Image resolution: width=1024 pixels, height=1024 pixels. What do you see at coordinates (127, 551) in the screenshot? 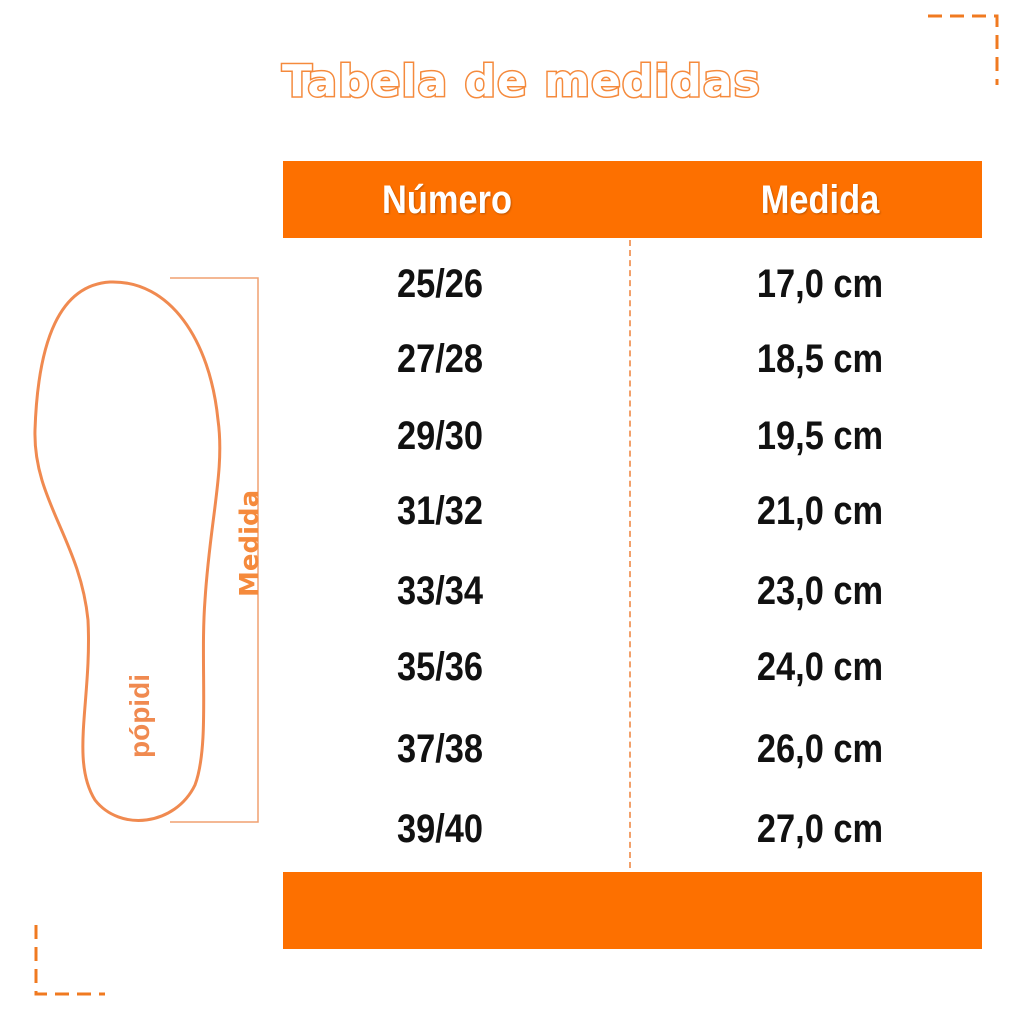
I see `insole-outline-icon` at bounding box center [127, 551].